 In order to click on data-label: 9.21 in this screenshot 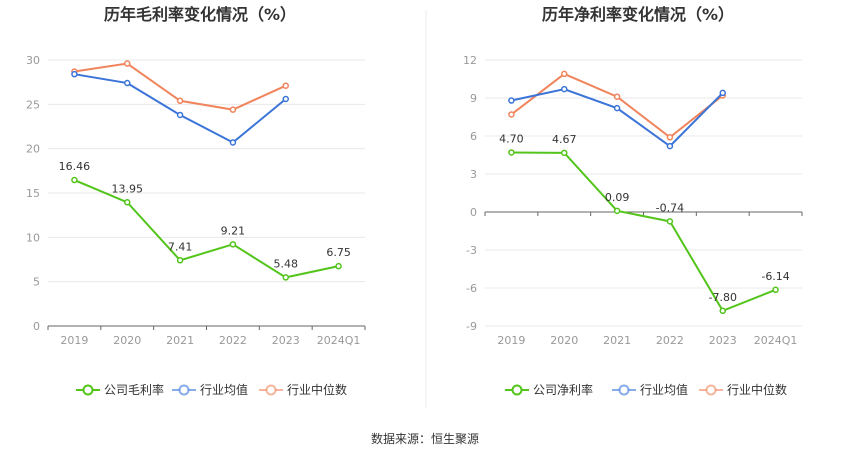, I will do `click(233, 230)`.